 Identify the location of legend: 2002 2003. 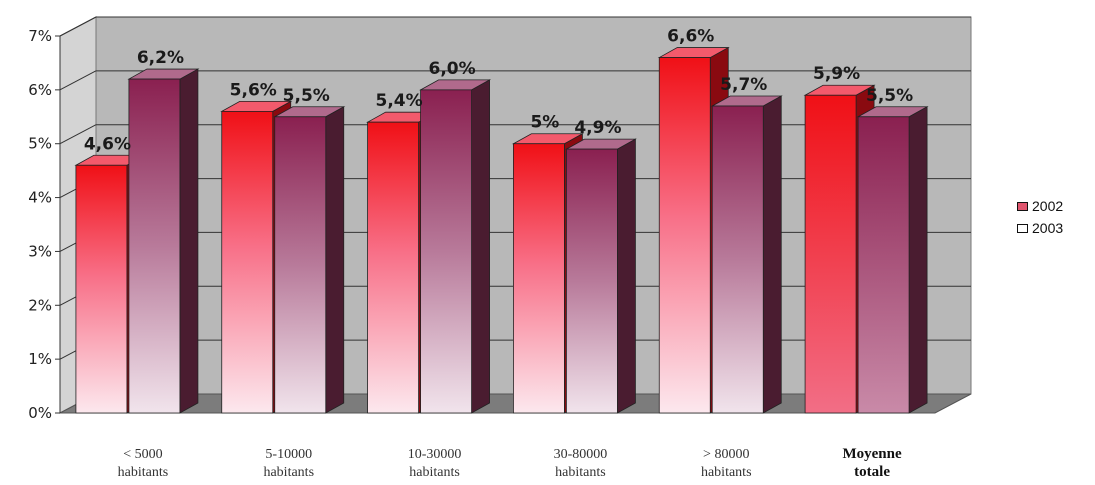
(1040, 217).